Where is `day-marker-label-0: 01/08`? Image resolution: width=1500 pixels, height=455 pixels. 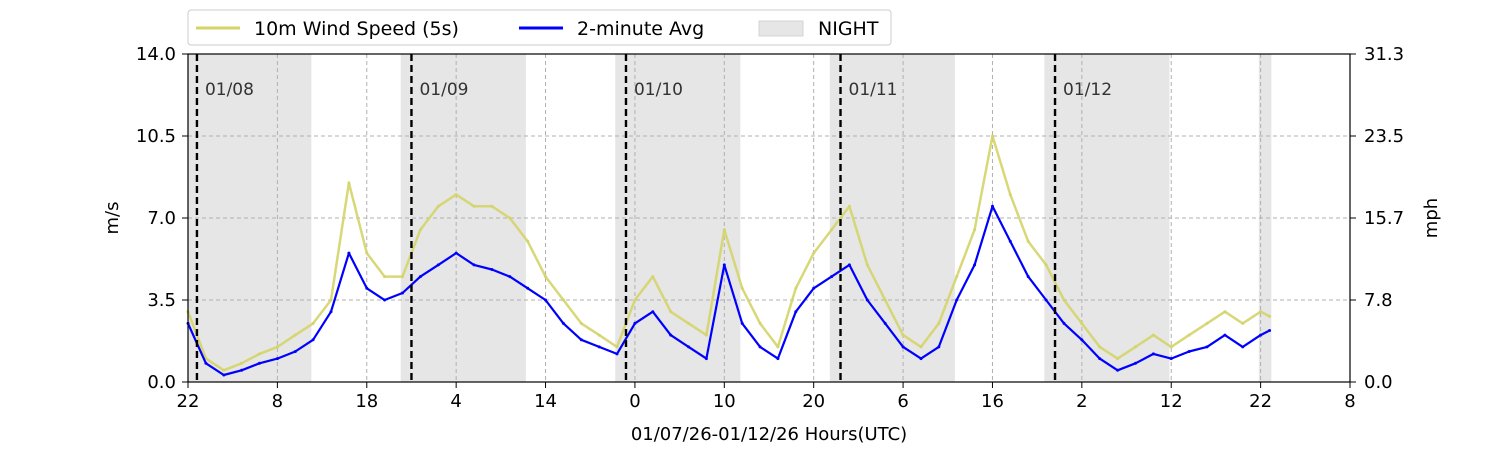
day-marker-label-0: 01/08 is located at coordinates (229, 90).